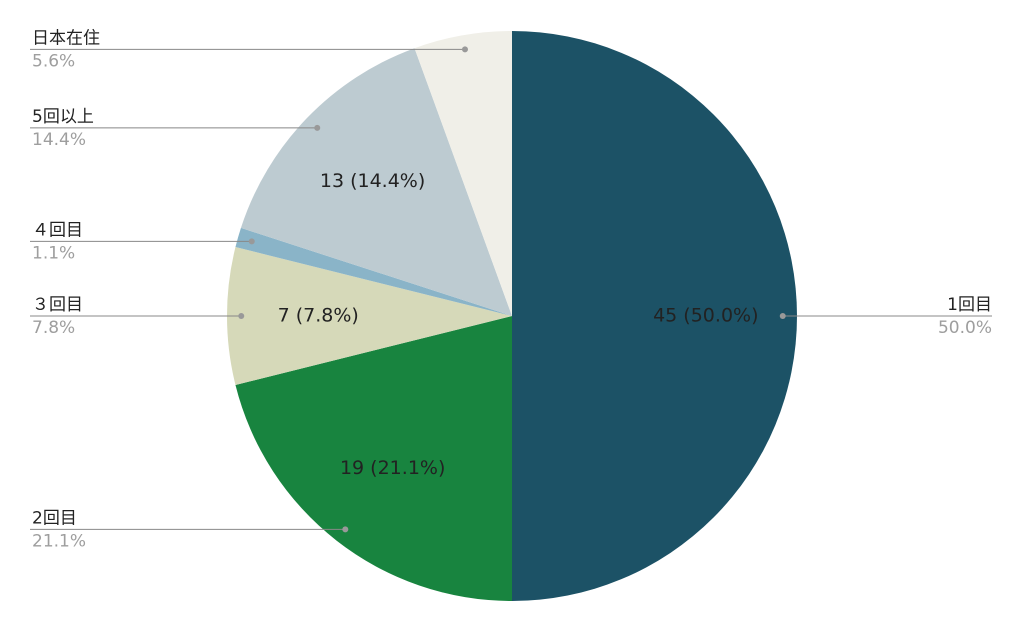  What do you see at coordinates (965, 328) in the screenshot?
I see `percent-label: 50.0%` at bounding box center [965, 328].